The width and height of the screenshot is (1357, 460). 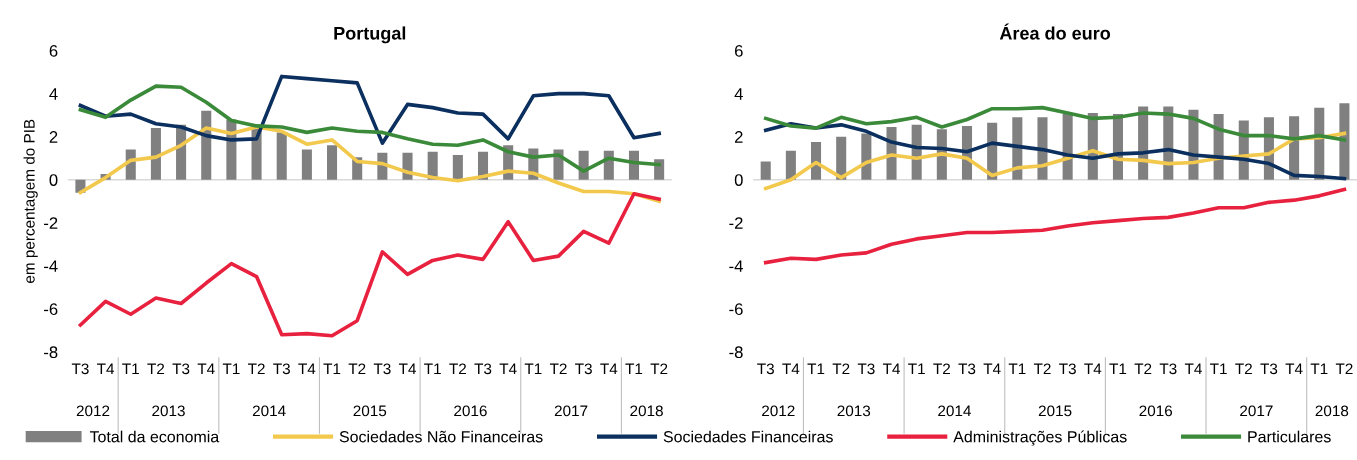 I want to click on chart-title: Portugal, so click(x=370, y=35).